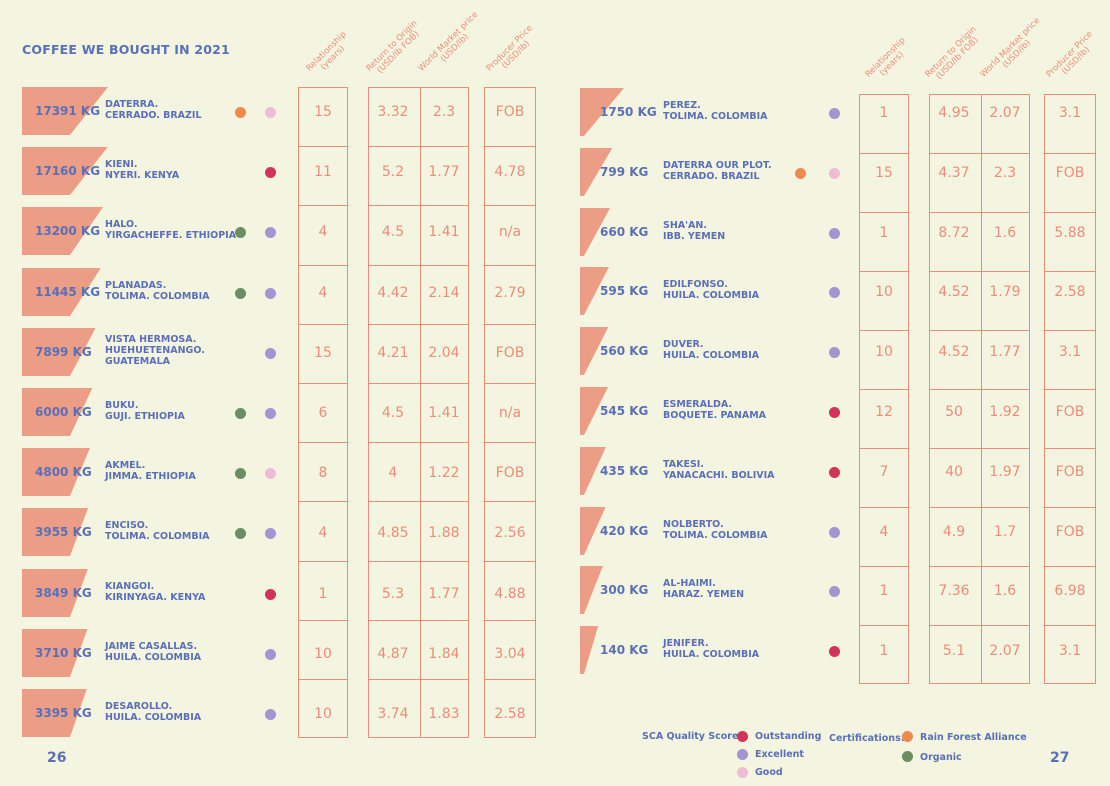 The width and height of the screenshot is (1110, 786). I want to click on farm-line: ESMERALDA., so click(698, 404).